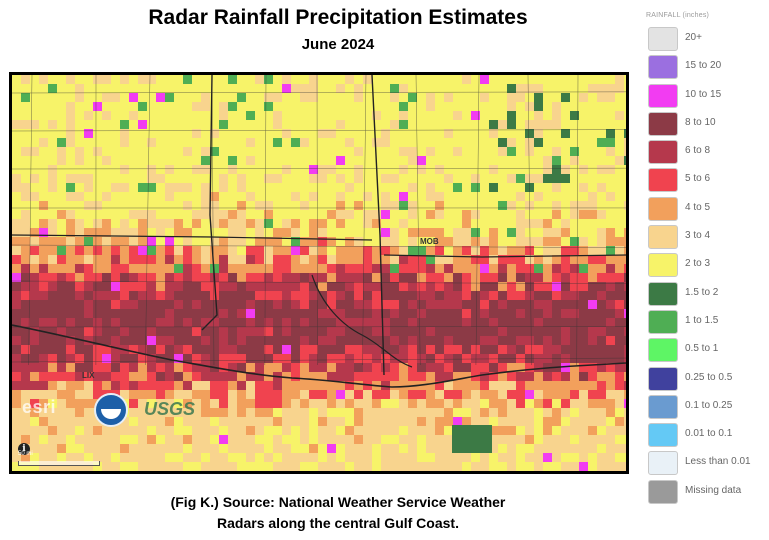 The height and width of the screenshot is (540, 769). Describe the element at coordinates (529, 220) in the screenshot. I see `county-line` at that location.